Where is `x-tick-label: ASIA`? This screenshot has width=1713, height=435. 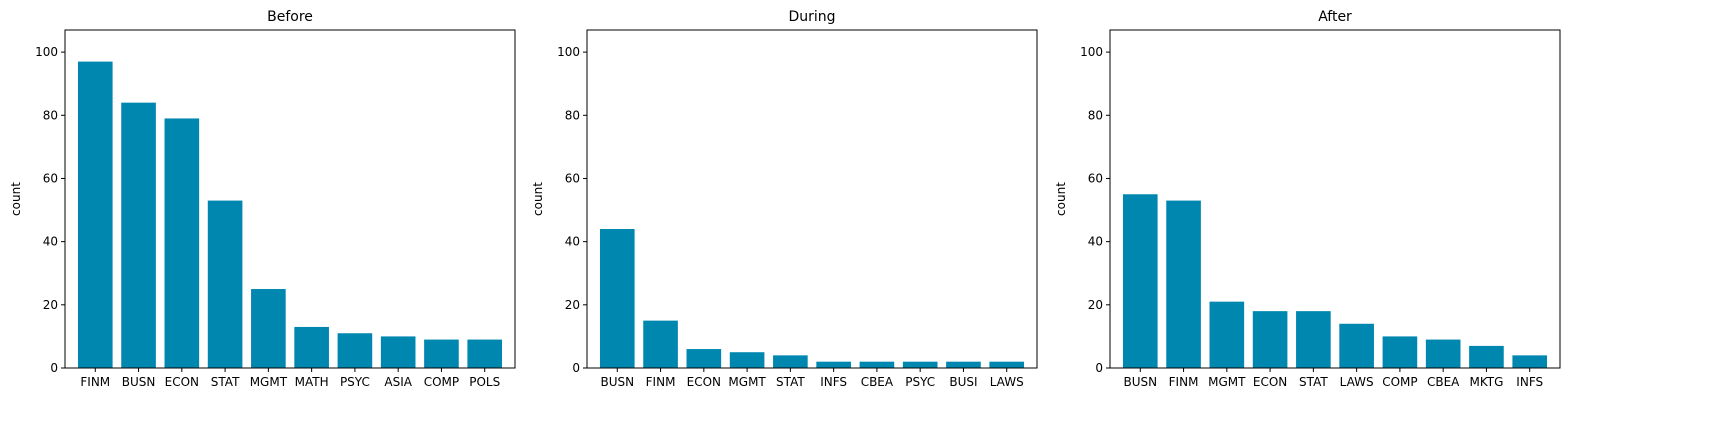 x-tick-label: ASIA is located at coordinates (398, 382).